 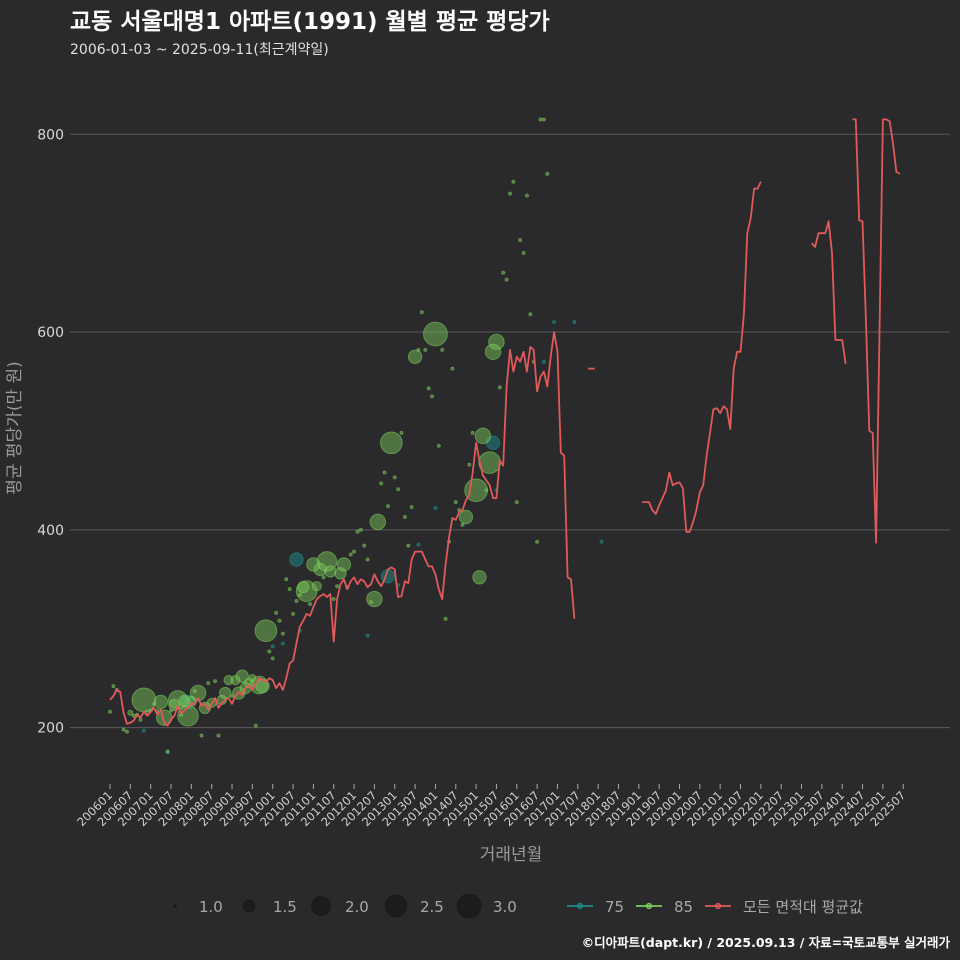 I want to click on legend: 1.0 1.5 2.0 2.5 3.0 75 85 모든 면적대 평균값, so click(x=518, y=906).